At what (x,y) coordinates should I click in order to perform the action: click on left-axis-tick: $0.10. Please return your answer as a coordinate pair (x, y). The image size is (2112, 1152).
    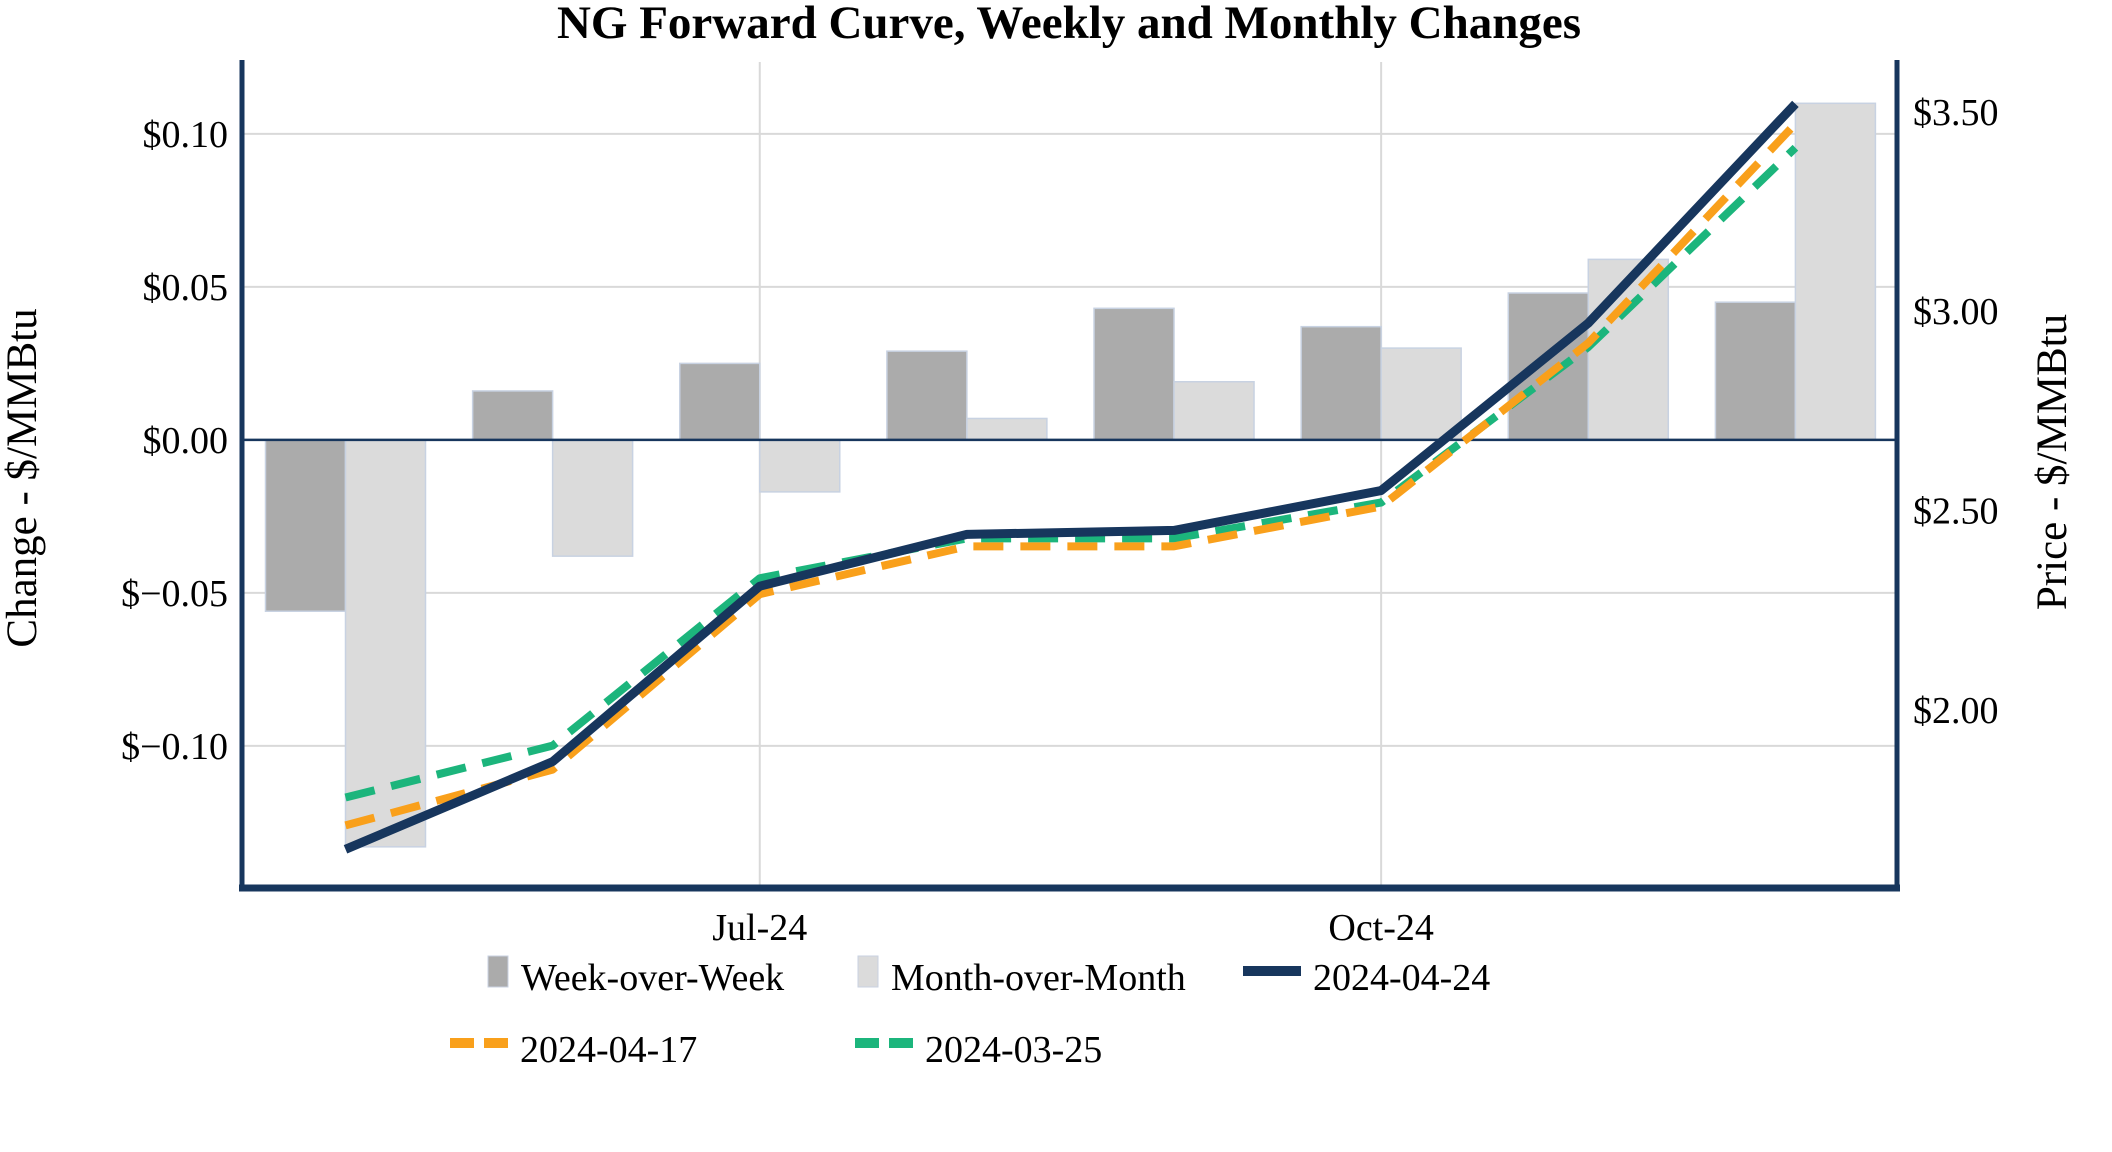
    Looking at the image, I should click on (186, 135).